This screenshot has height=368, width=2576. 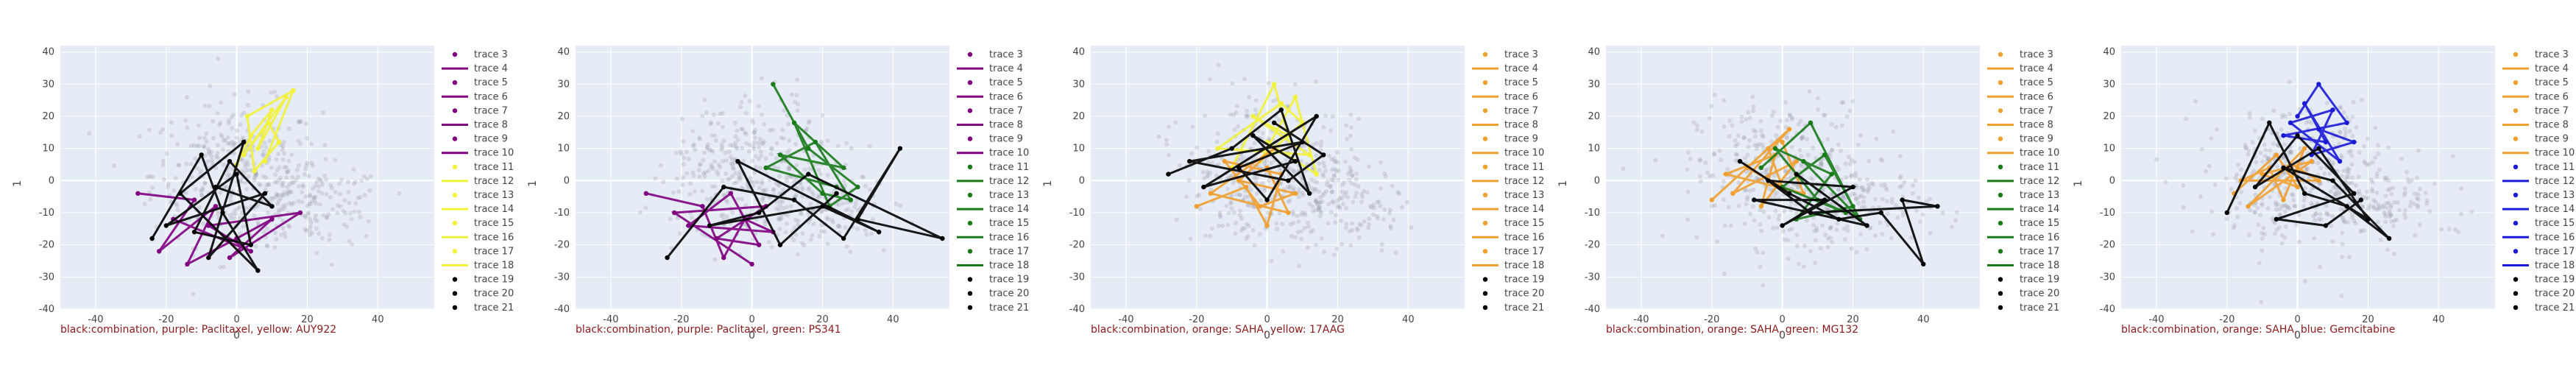 I want to click on y-tick-label: 20, so click(x=563, y=116).